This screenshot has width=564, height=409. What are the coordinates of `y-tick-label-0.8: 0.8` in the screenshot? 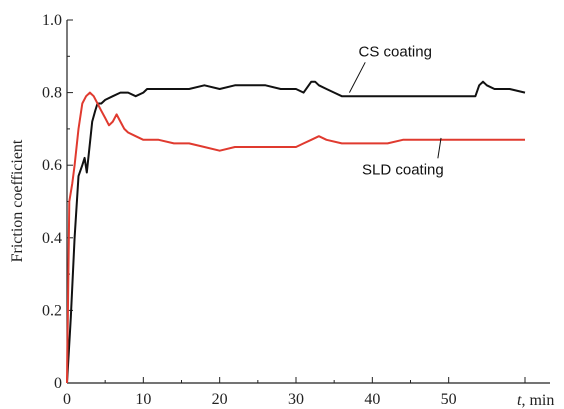 It's located at (52, 93).